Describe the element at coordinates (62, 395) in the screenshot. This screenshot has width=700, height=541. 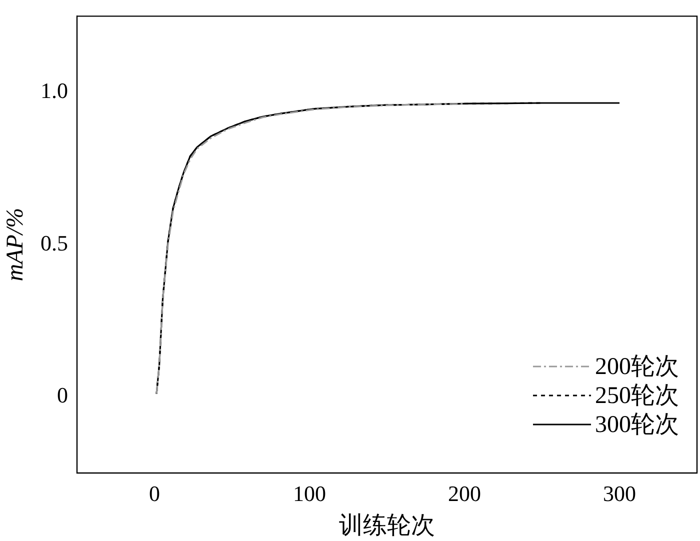
I see `y-tick-label: 0` at that location.